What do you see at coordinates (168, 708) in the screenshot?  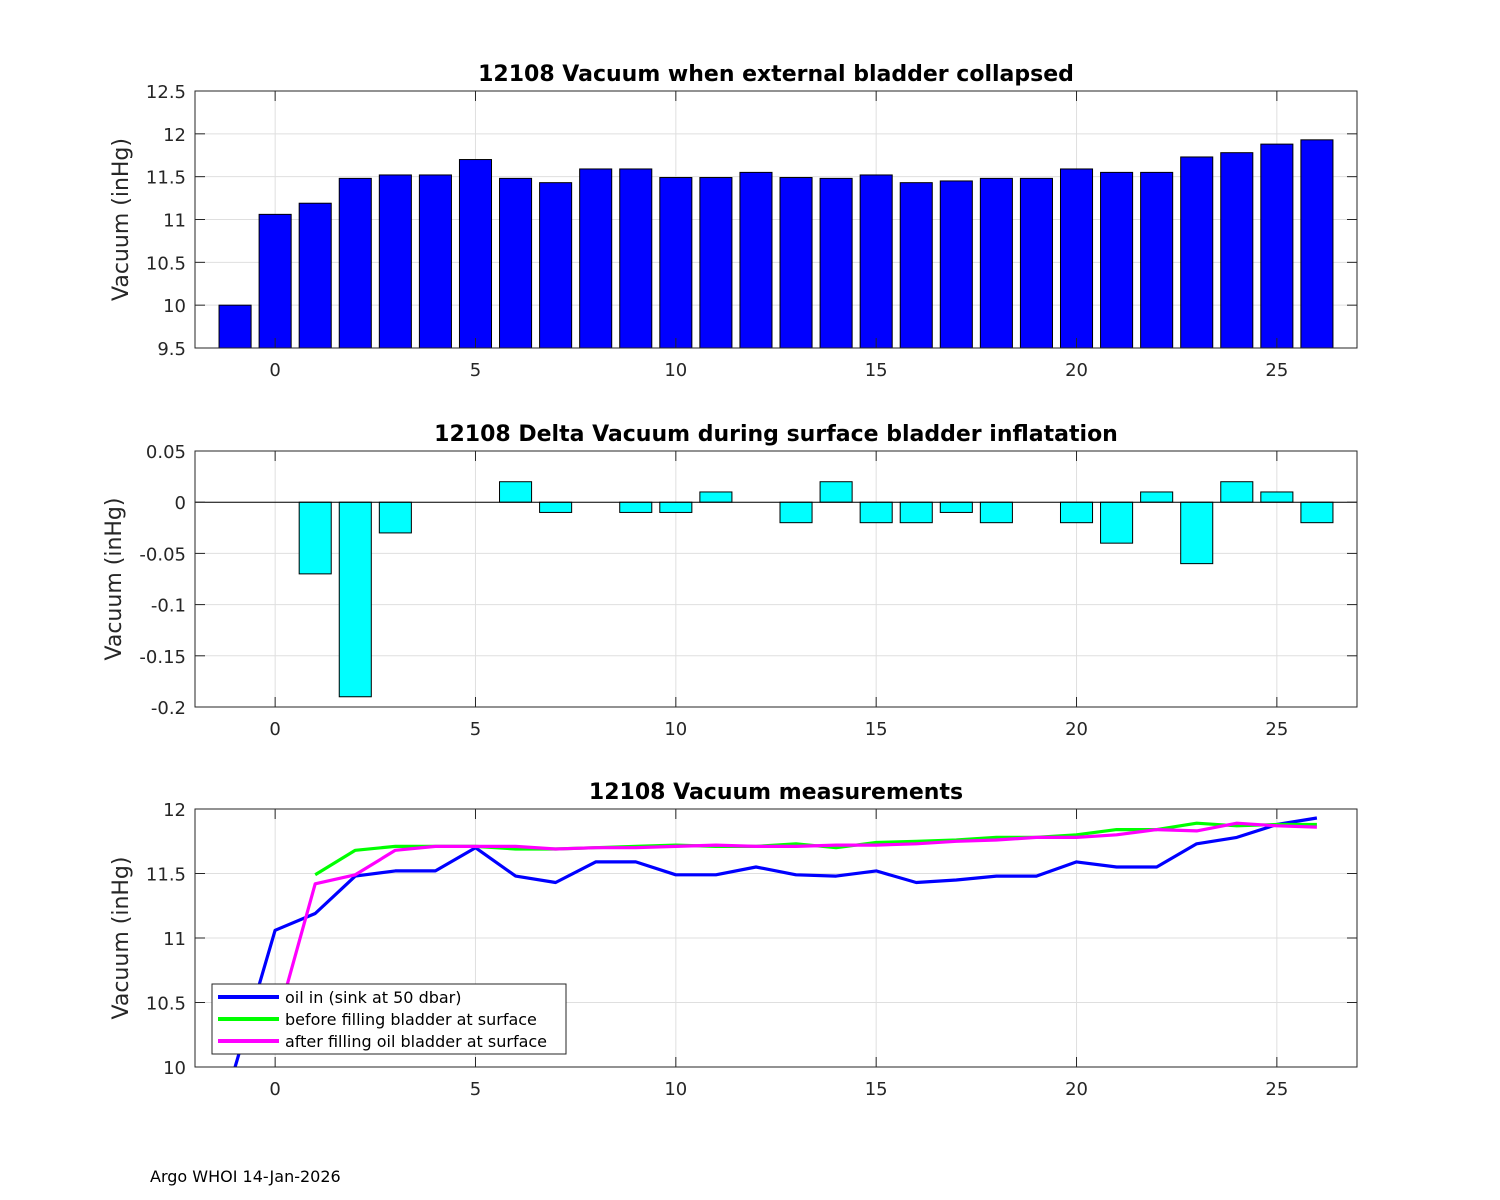 I see `y-tick-label: -0.2` at bounding box center [168, 708].